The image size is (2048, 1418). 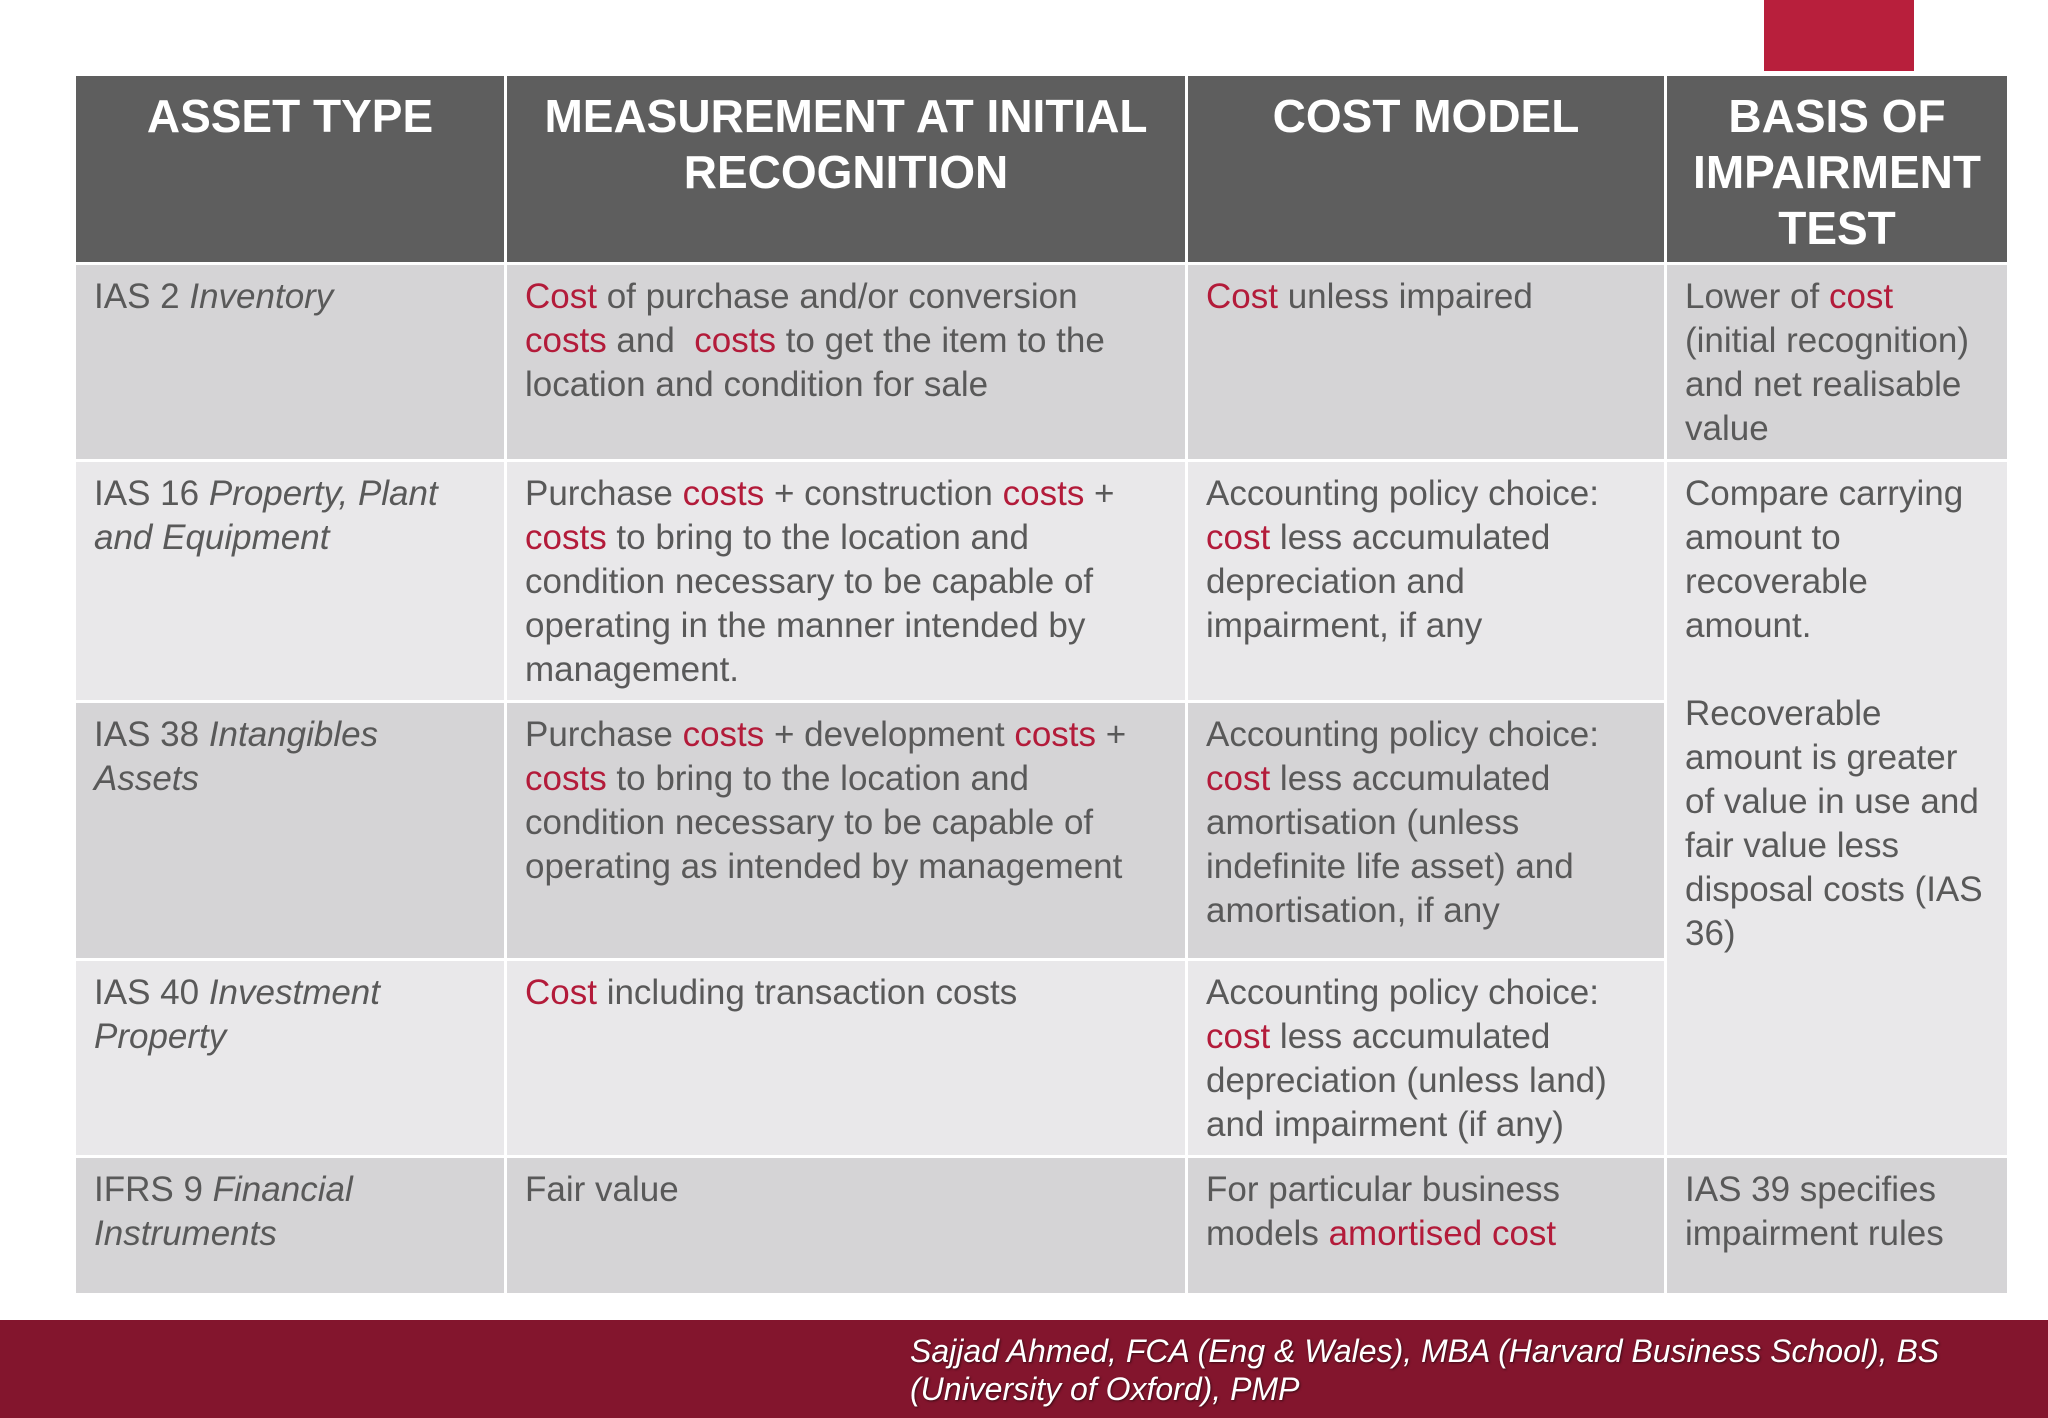 I want to click on asset-code: IAS 2, so click(x=137, y=296).